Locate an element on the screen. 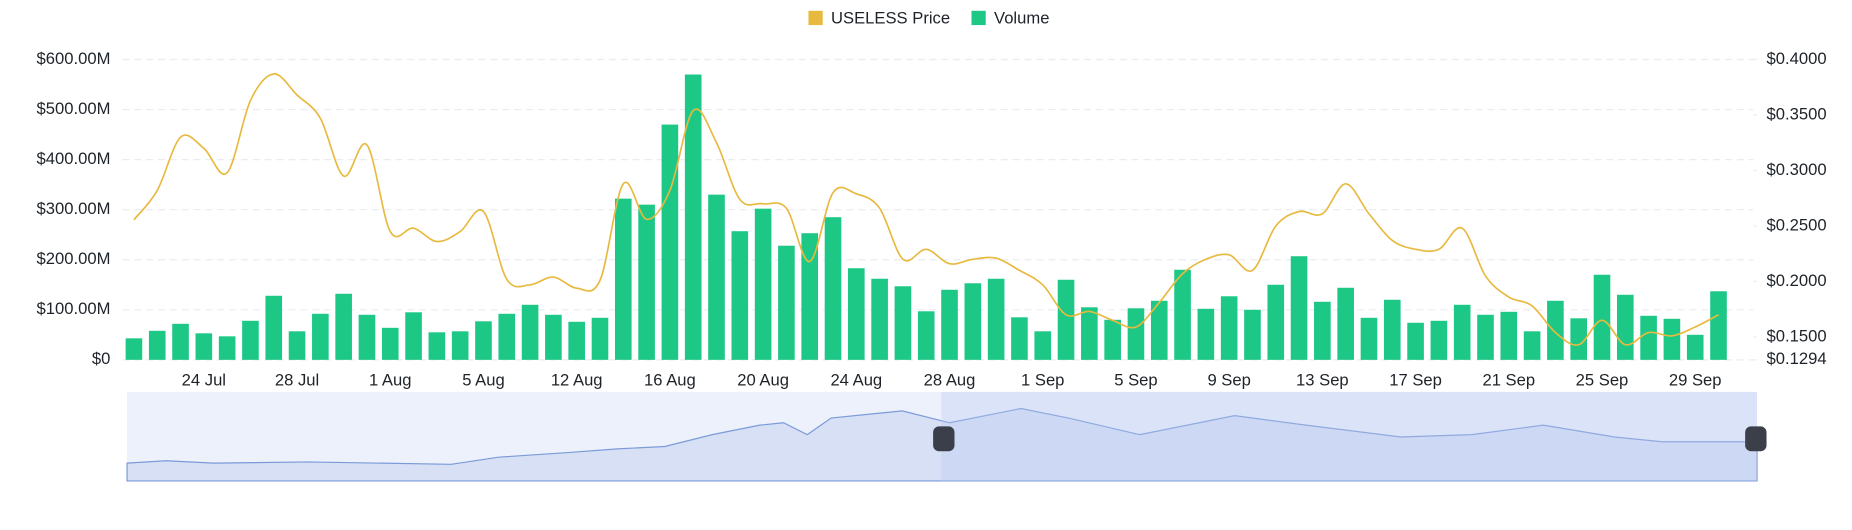 This screenshot has width=1852, height=530. x-tick-label: 28 Aug is located at coordinates (950, 380).